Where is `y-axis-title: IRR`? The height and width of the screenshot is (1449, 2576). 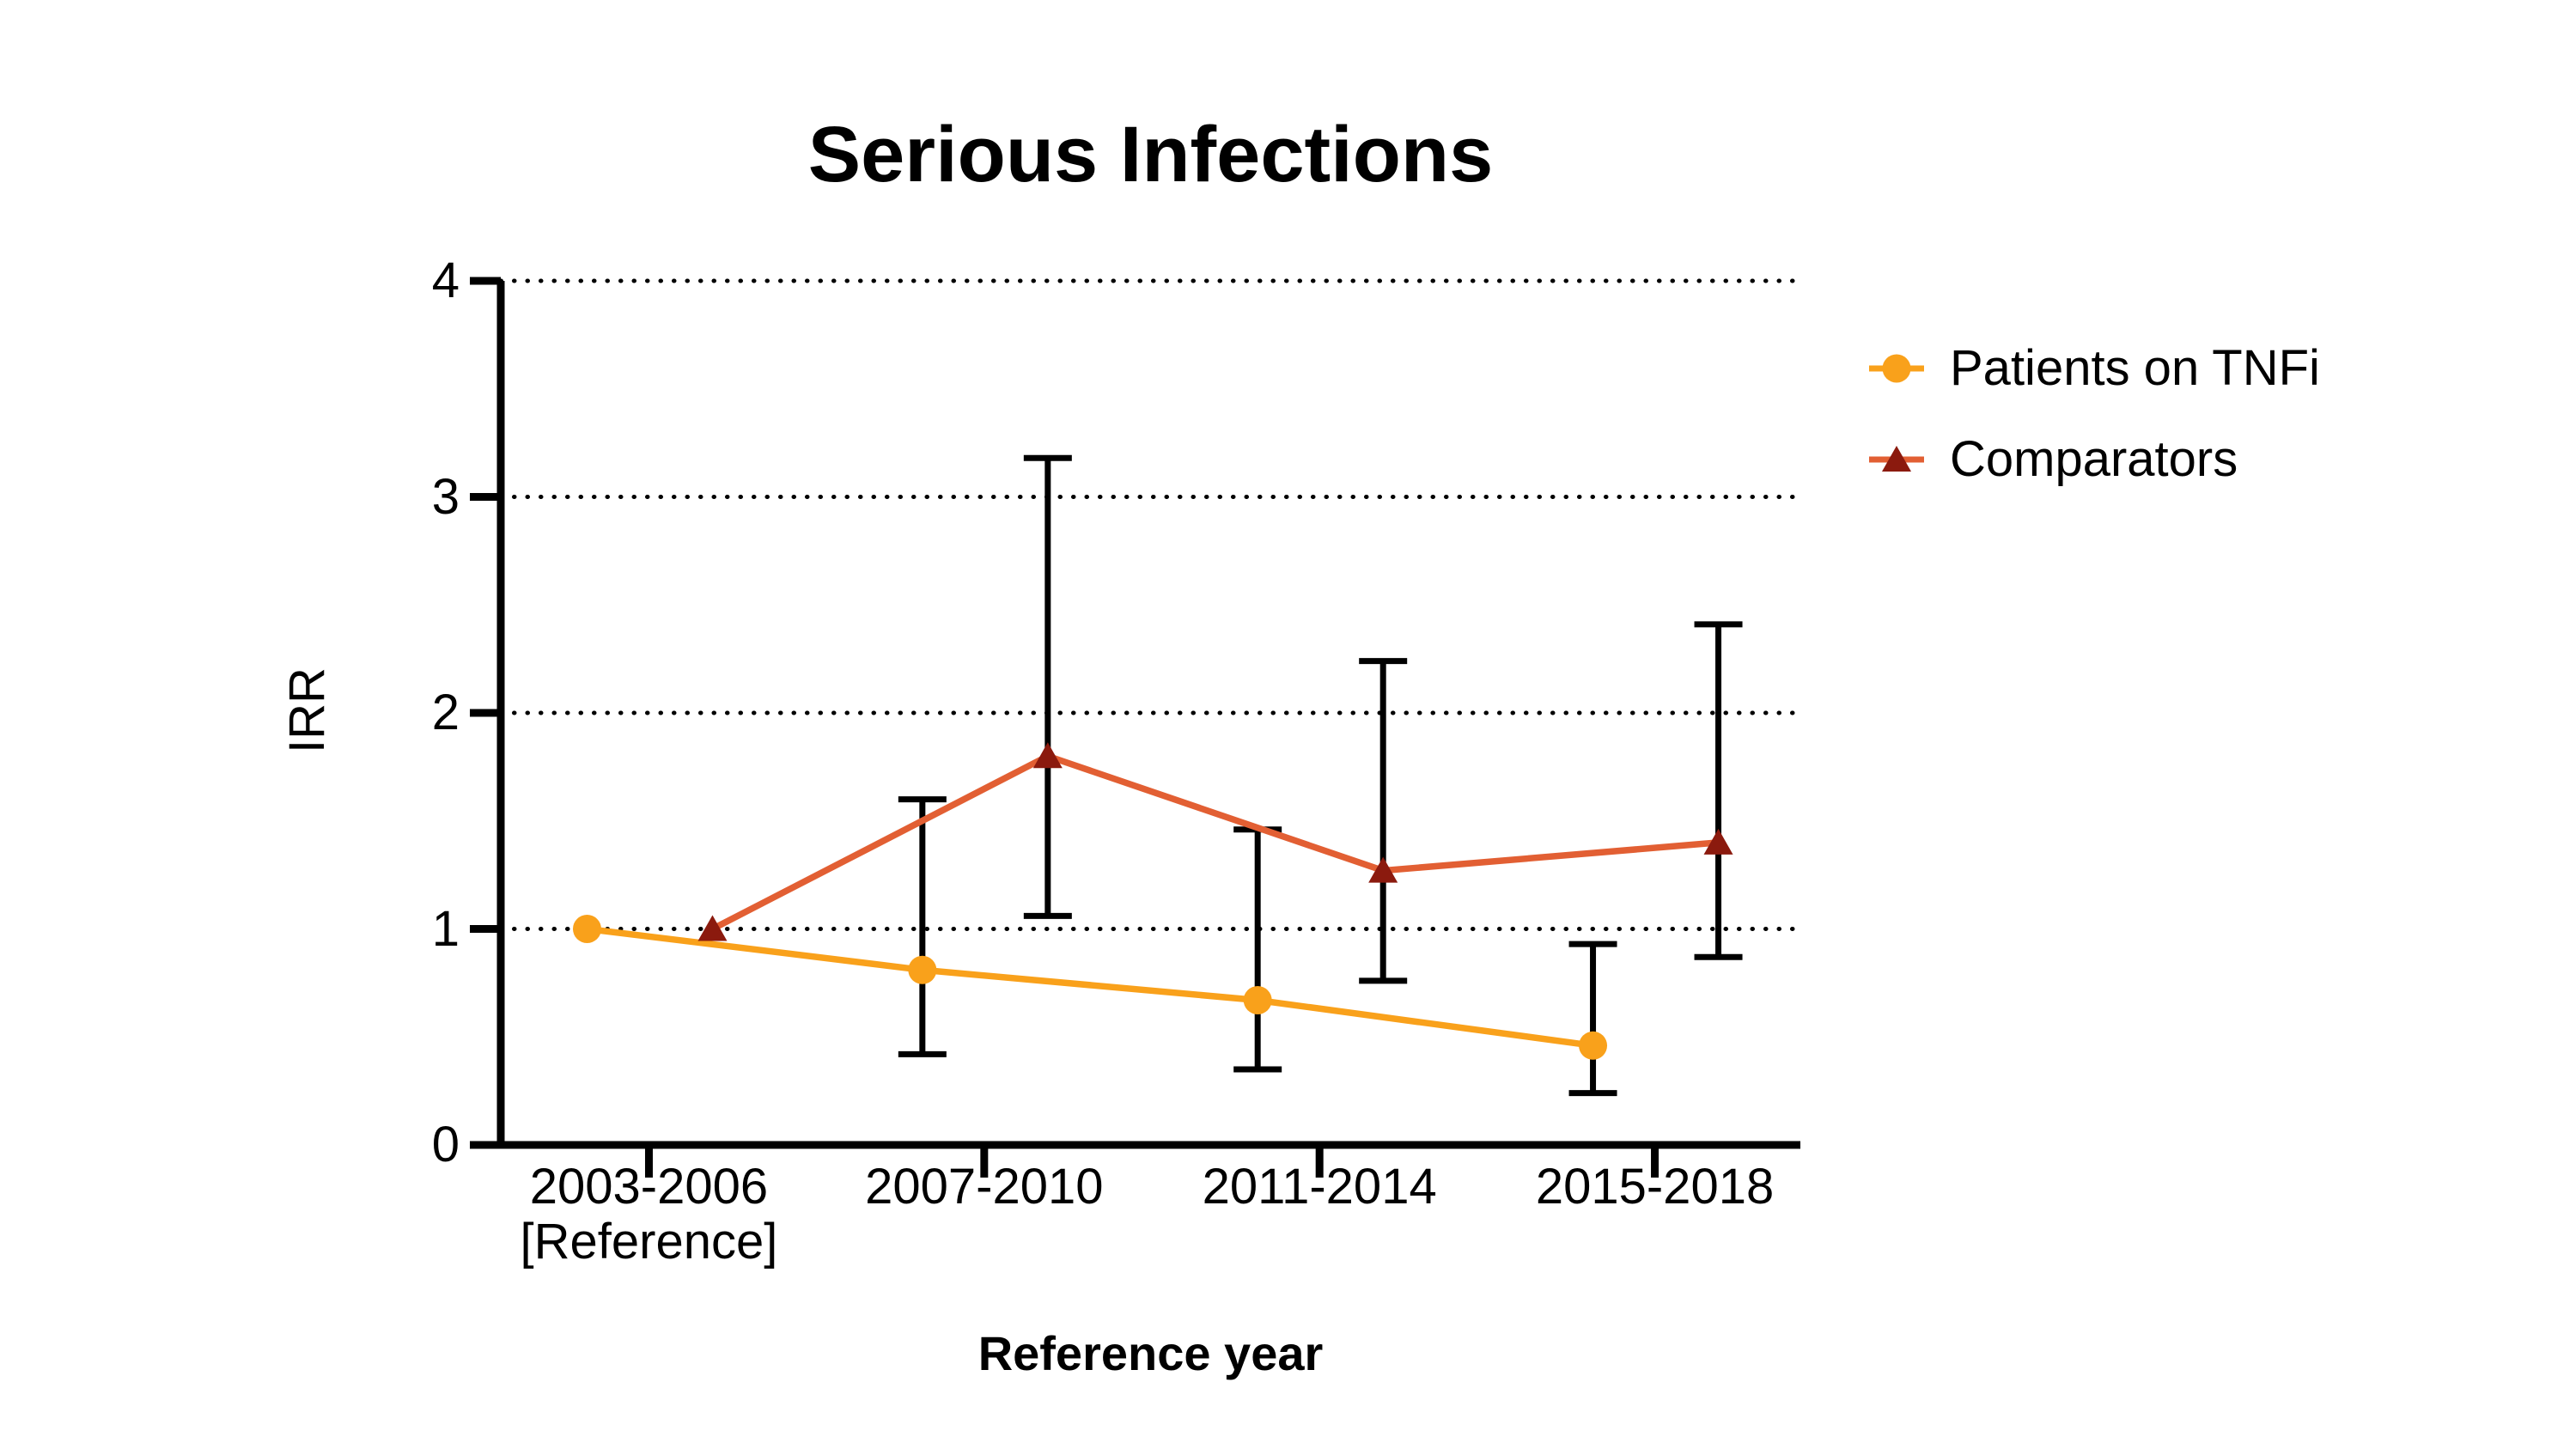 y-axis-title: IRR is located at coordinates (307, 710).